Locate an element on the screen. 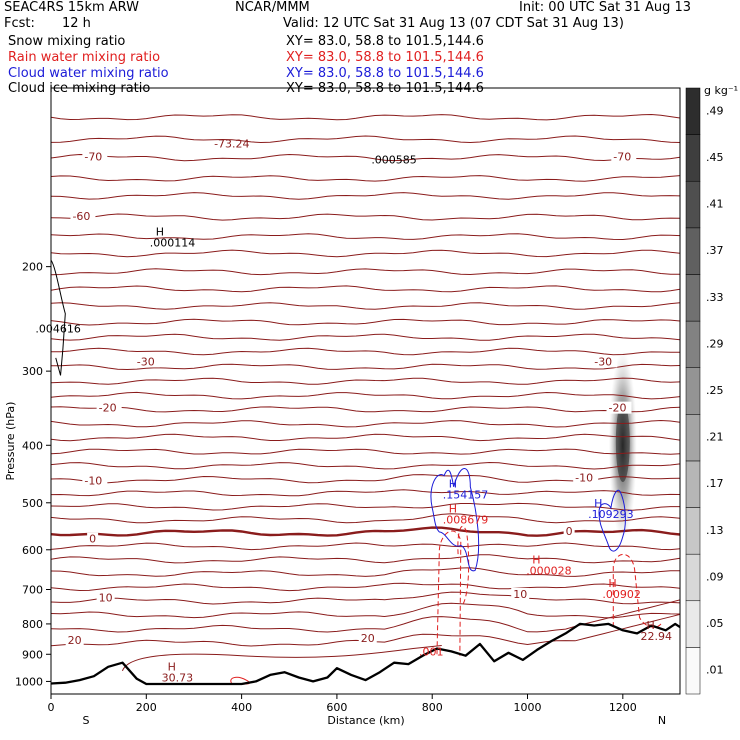 Image resolution: width=740 pixels, height=740 pixels. x-tick-label: 800 is located at coordinates (432, 707).